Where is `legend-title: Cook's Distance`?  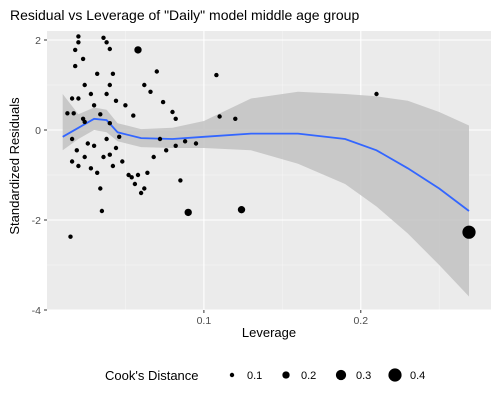 legend-title: Cook's Distance is located at coordinates (152, 375).